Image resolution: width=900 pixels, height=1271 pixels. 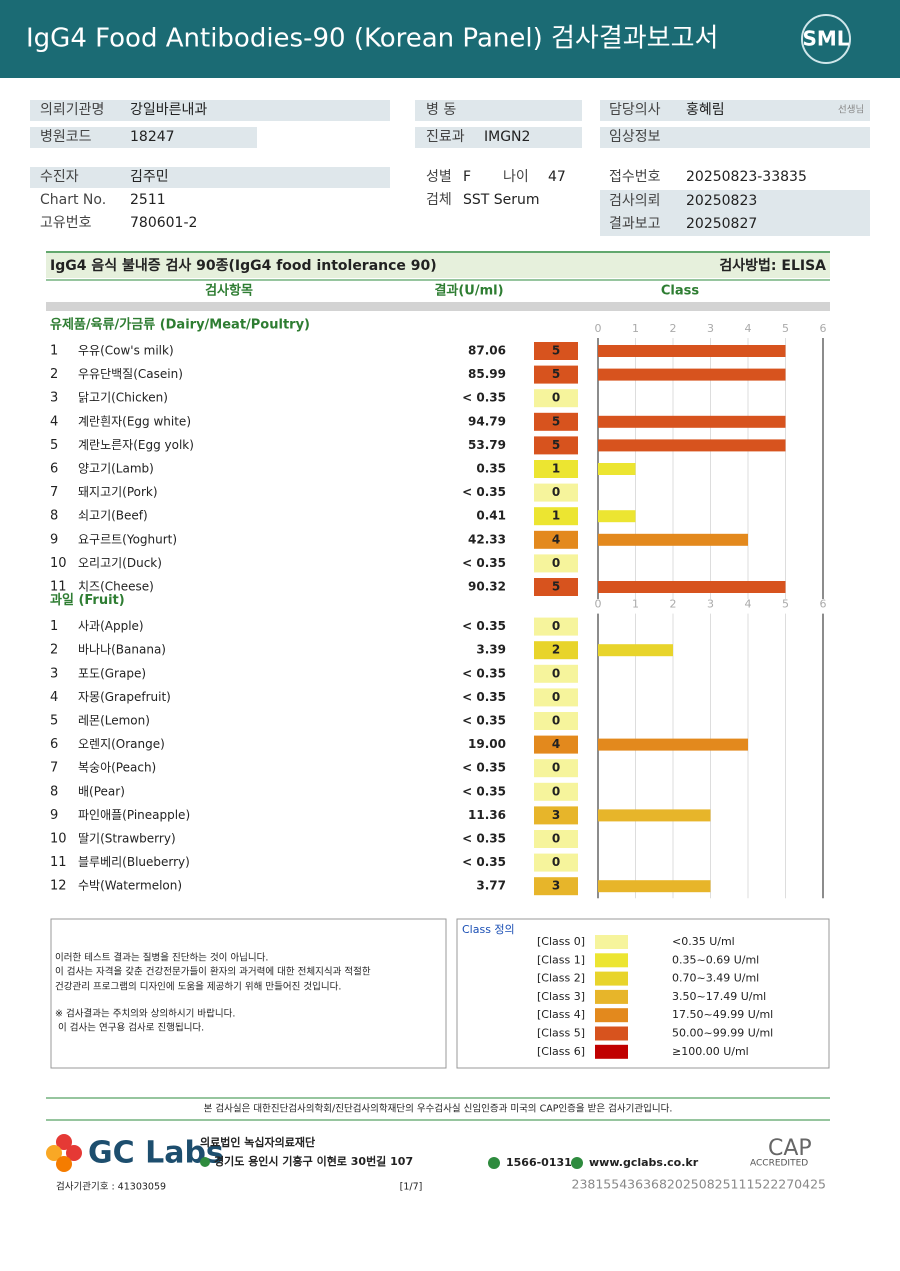 What do you see at coordinates (491, 516) in the screenshot?
I see `item-result: 0.41` at bounding box center [491, 516].